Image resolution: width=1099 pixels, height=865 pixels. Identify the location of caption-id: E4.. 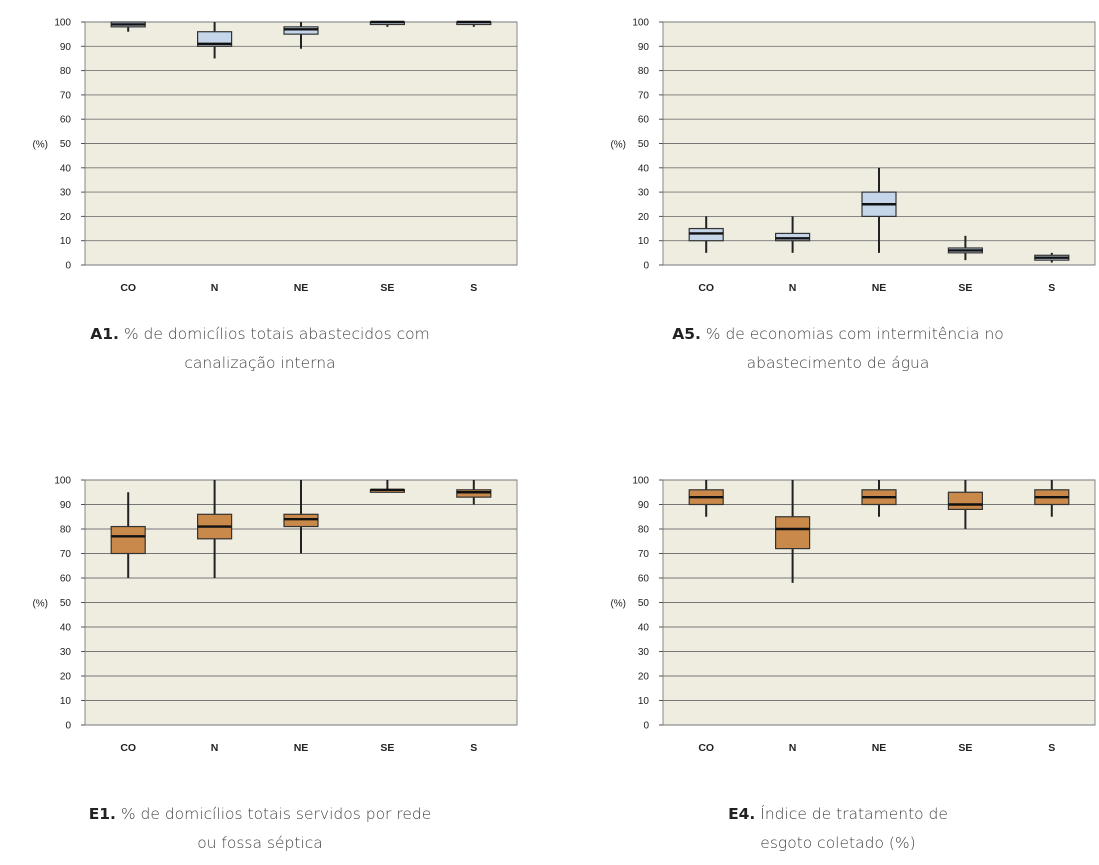
(742, 814).